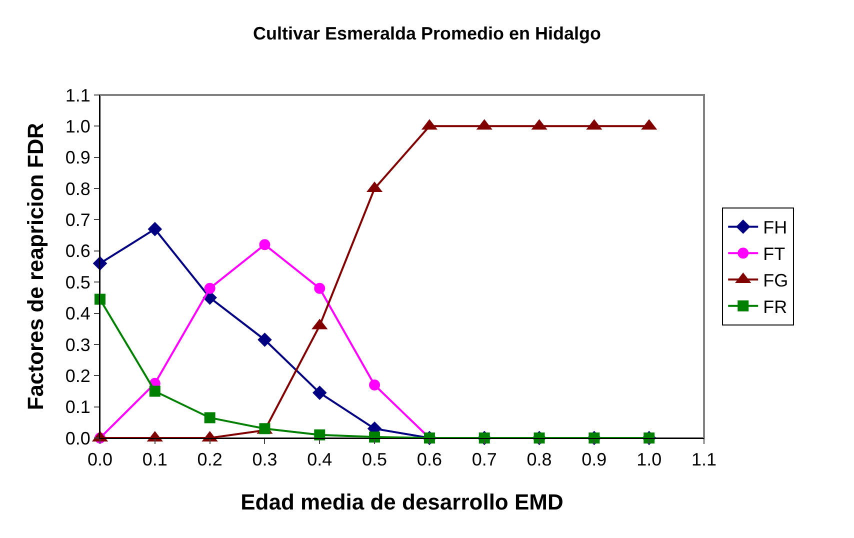 This screenshot has height=538, width=854. What do you see at coordinates (539, 460) in the screenshot?
I see `x-tick-label: 0.8` at bounding box center [539, 460].